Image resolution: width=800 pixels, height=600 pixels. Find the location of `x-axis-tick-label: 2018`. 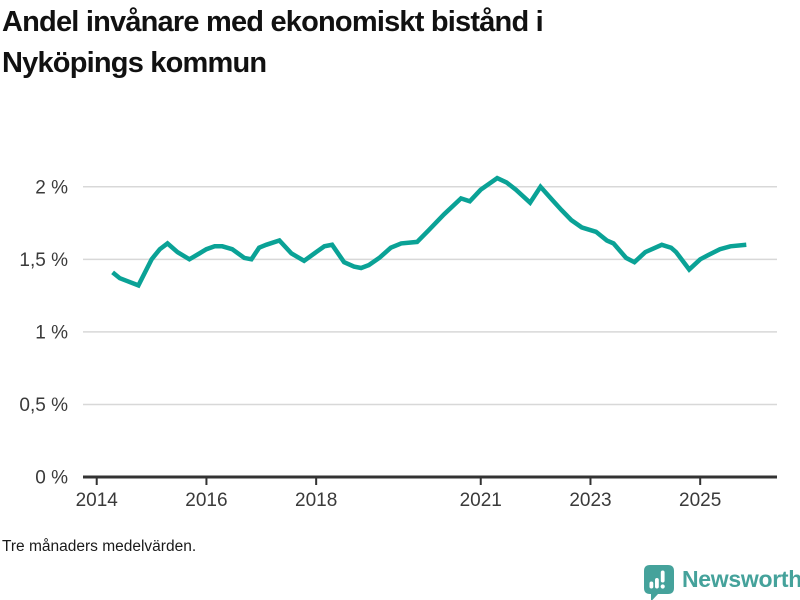

x-axis-tick-label: 2018 is located at coordinates (316, 500).